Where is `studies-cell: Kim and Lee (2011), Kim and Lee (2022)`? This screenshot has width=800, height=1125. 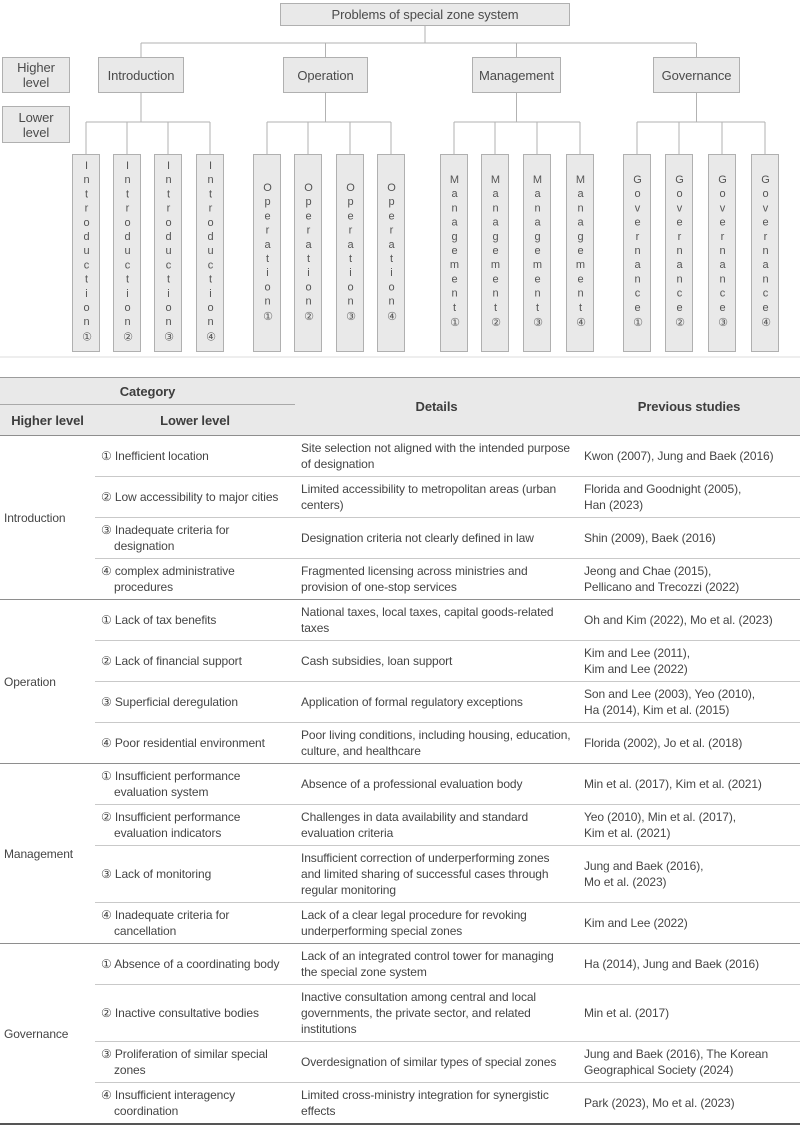
studies-cell: Kim and Lee (2011), Kim and Lee (2022) is located at coordinates (689, 661).